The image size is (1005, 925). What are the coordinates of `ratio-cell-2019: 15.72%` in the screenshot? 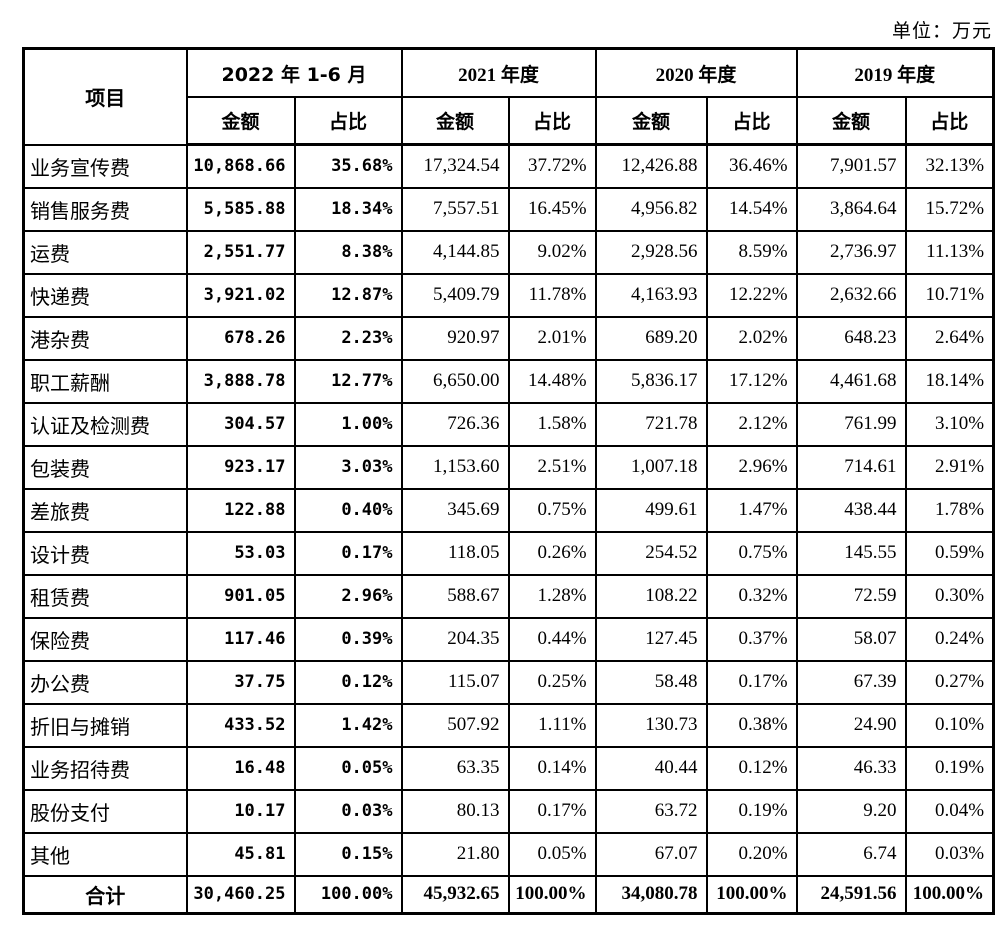 It's located at (949, 209).